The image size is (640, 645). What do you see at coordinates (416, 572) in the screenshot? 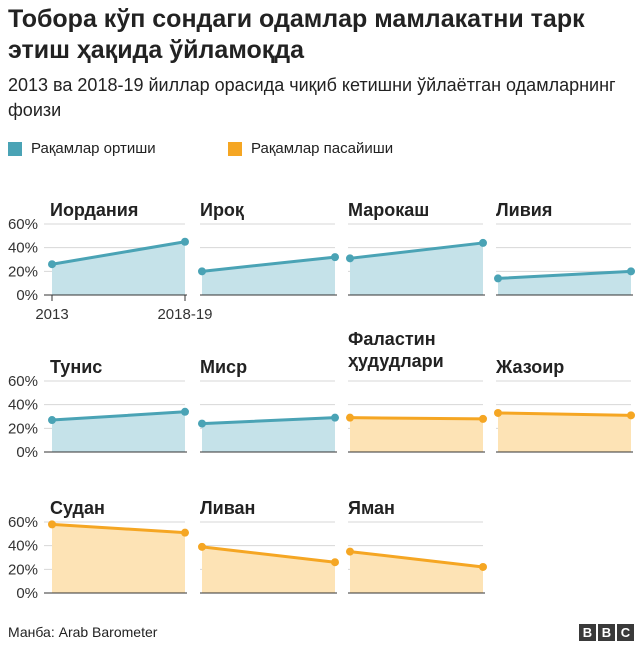
I see `panel-10-area` at bounding box center [416, 572].